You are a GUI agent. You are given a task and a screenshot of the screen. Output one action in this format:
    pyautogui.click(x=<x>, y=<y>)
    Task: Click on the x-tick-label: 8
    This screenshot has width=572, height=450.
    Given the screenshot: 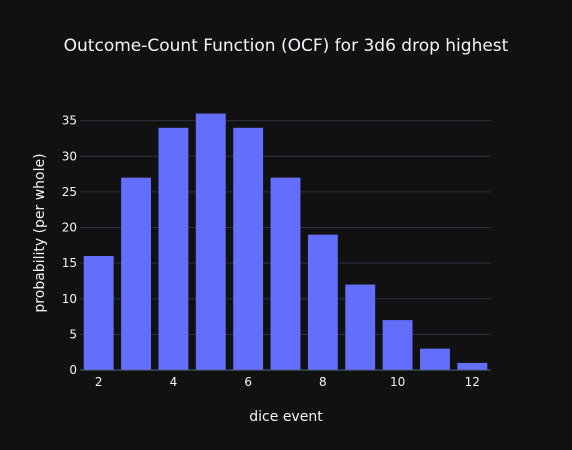 What is the action you would take?
    pyautogui.click(x=323, y=382)
    